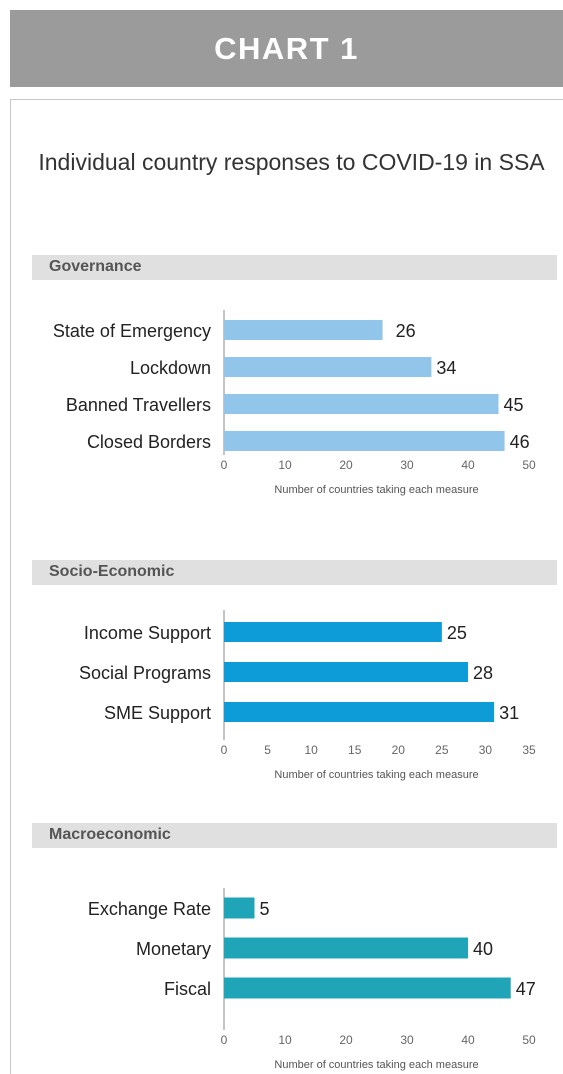  I want to click on section-bar-socio-economic: Socio-Economic, so click(294, 572).